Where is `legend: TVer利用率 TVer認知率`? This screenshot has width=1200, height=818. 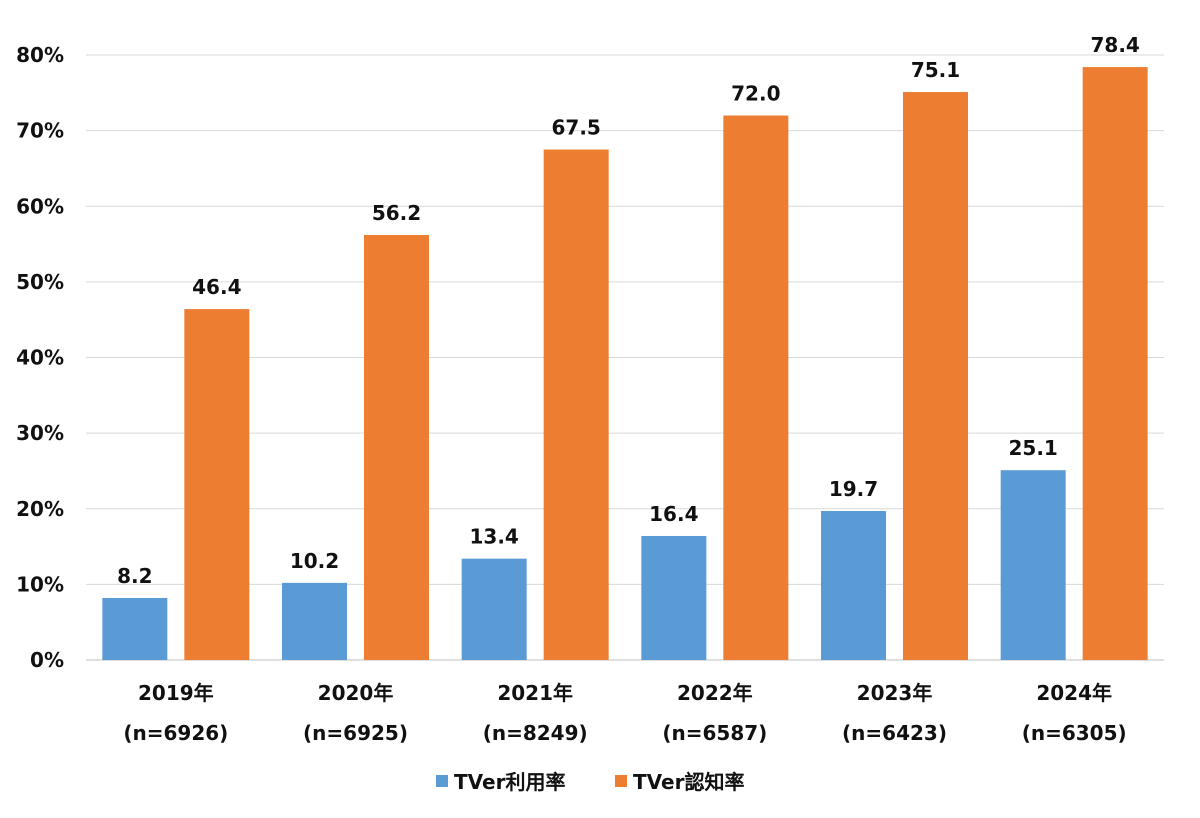 legend: TVer利用率 TVer認知率 is located at coordinates (590, 782).